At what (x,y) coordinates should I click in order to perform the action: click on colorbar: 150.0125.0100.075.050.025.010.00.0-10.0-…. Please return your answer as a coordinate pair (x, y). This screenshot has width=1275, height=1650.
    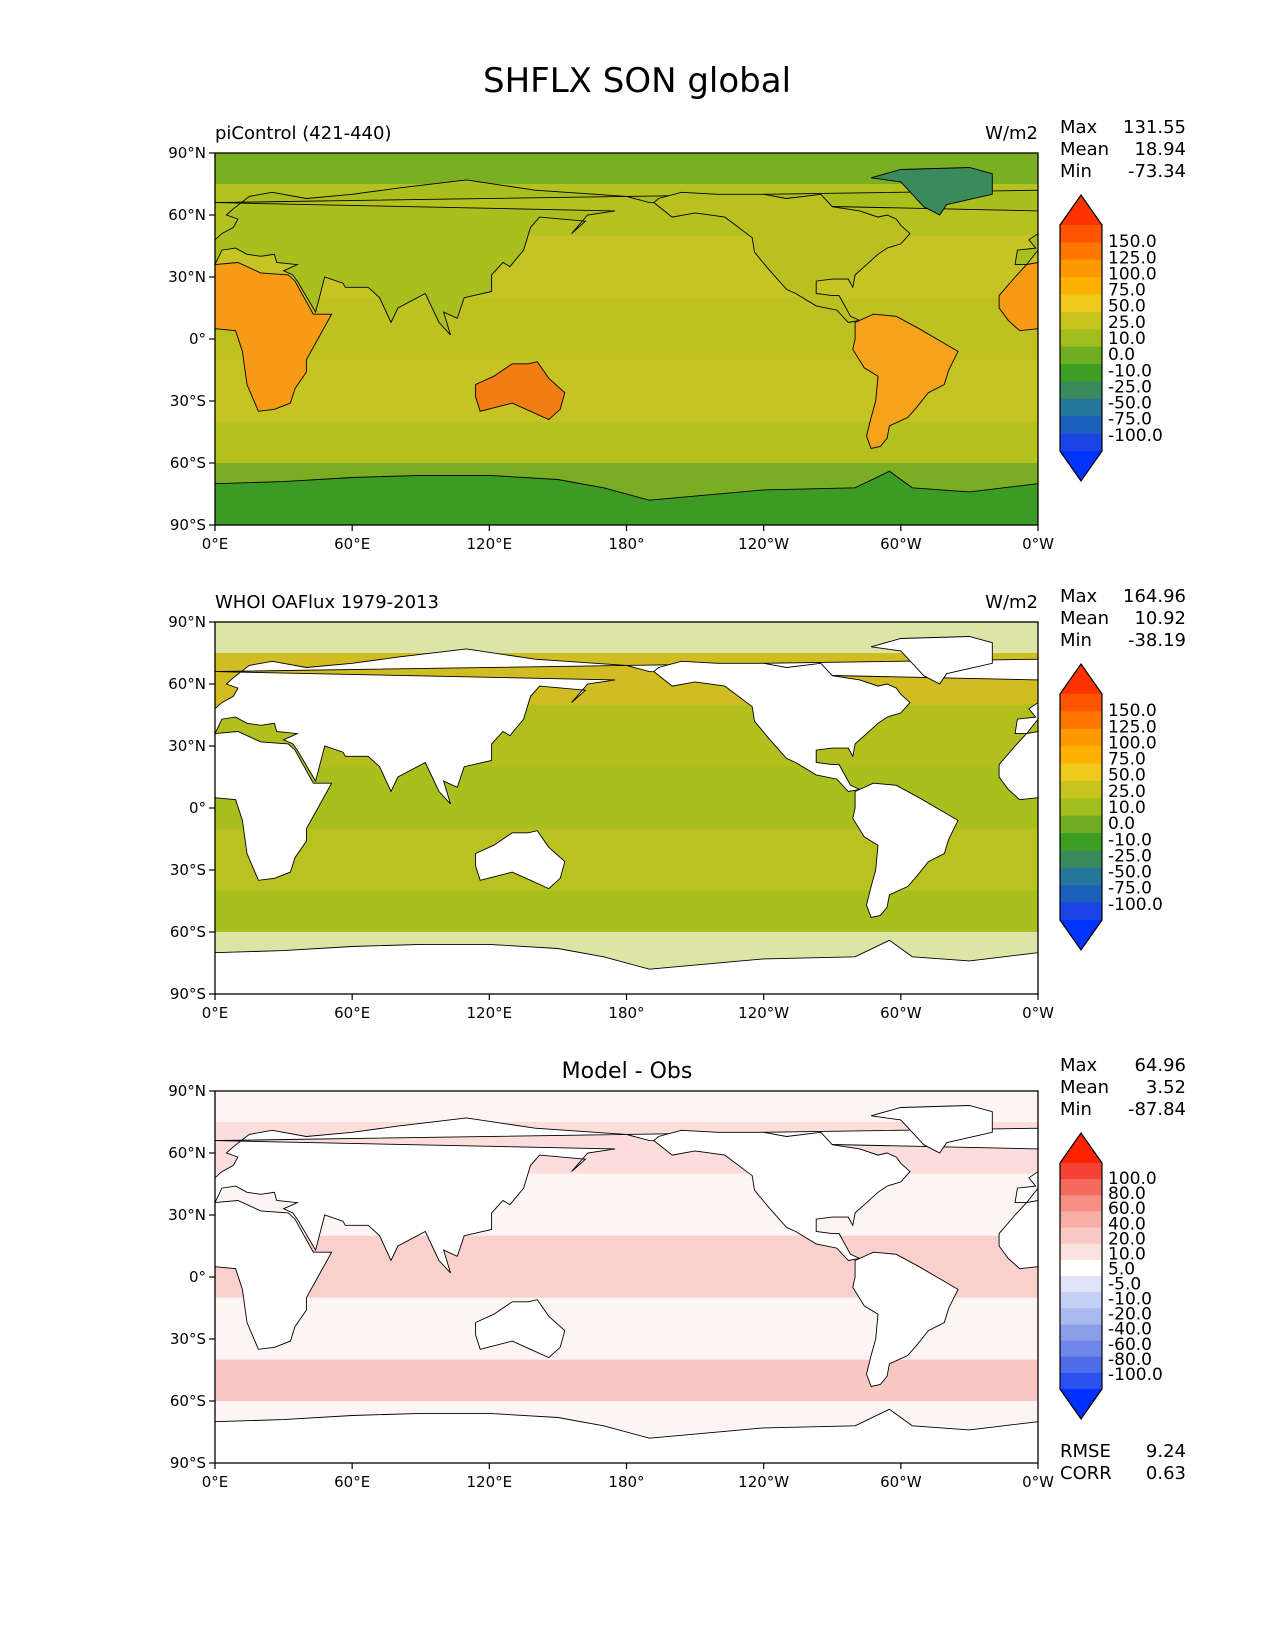
    Looking at the image, I should click on (1111, 807).